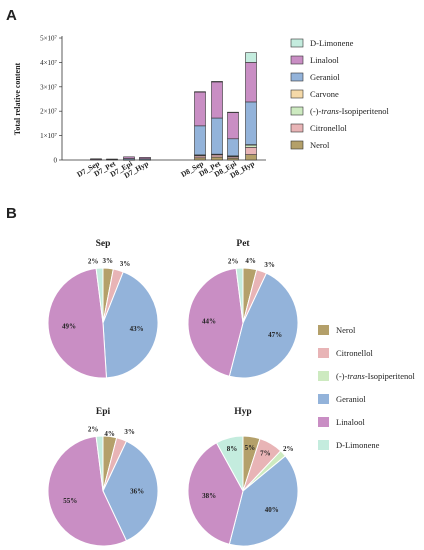  I want to click on pie-slice-sep-linalool, so click(77, 323).